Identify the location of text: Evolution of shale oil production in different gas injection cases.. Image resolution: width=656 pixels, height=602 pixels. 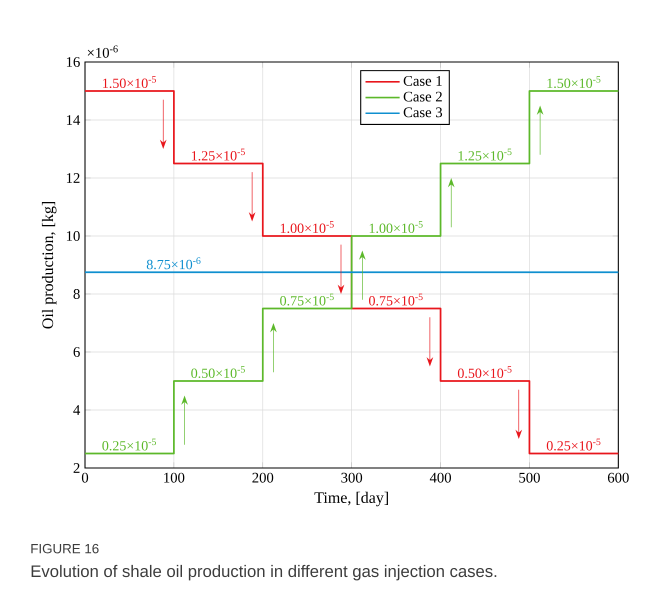
(264, 572).